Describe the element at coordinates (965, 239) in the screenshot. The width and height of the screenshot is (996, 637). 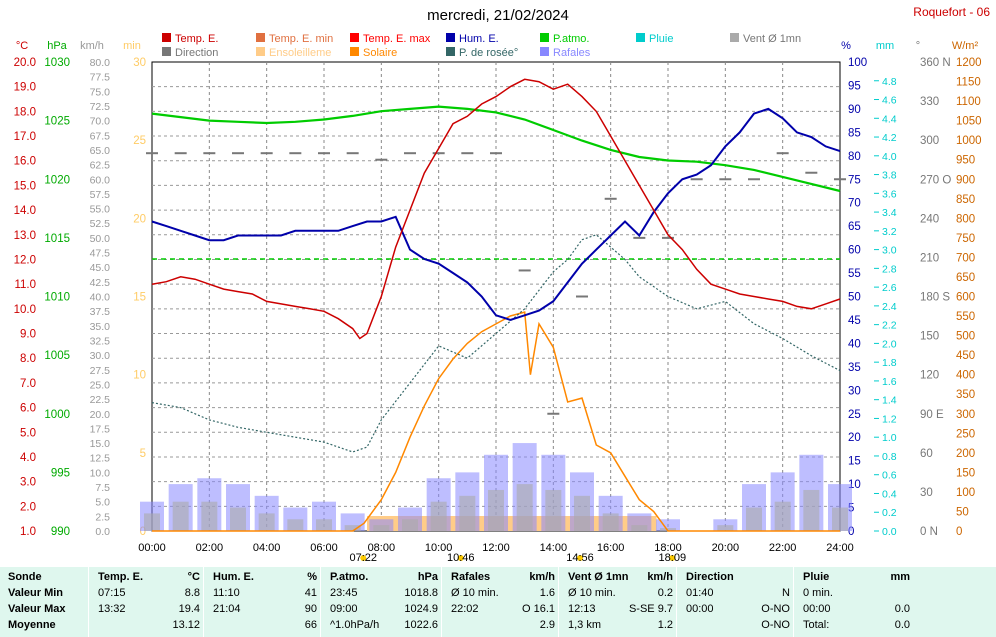
I see `axis-tick-solar: 750` at that location.